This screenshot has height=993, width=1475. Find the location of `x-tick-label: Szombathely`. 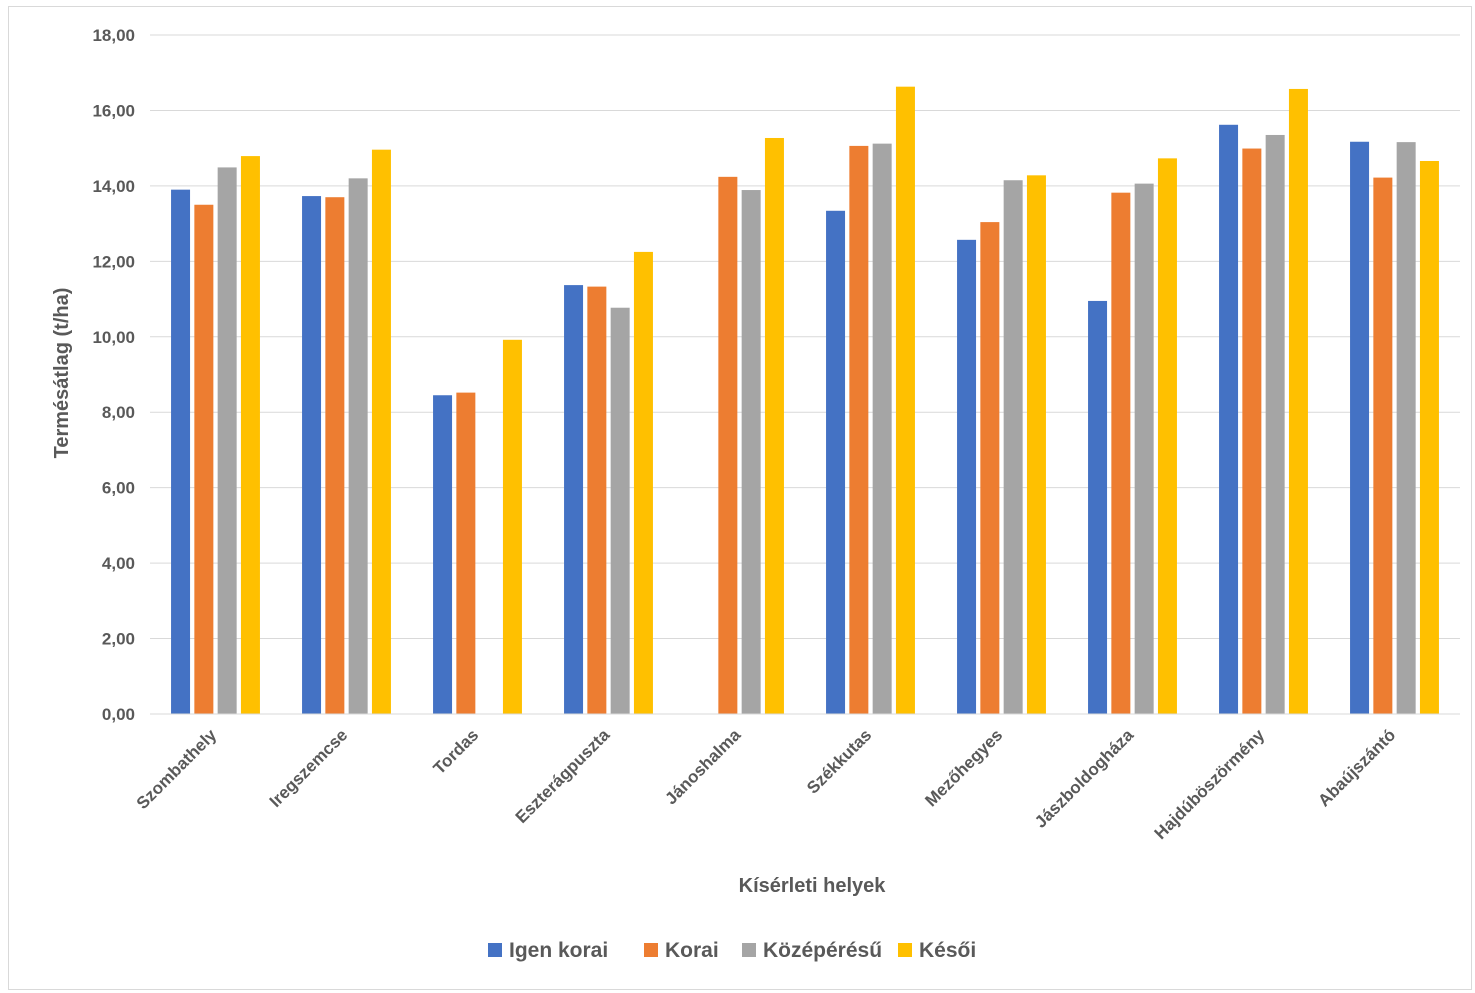

x-tick-label: Szombathely is located at coordinates (177, 769).